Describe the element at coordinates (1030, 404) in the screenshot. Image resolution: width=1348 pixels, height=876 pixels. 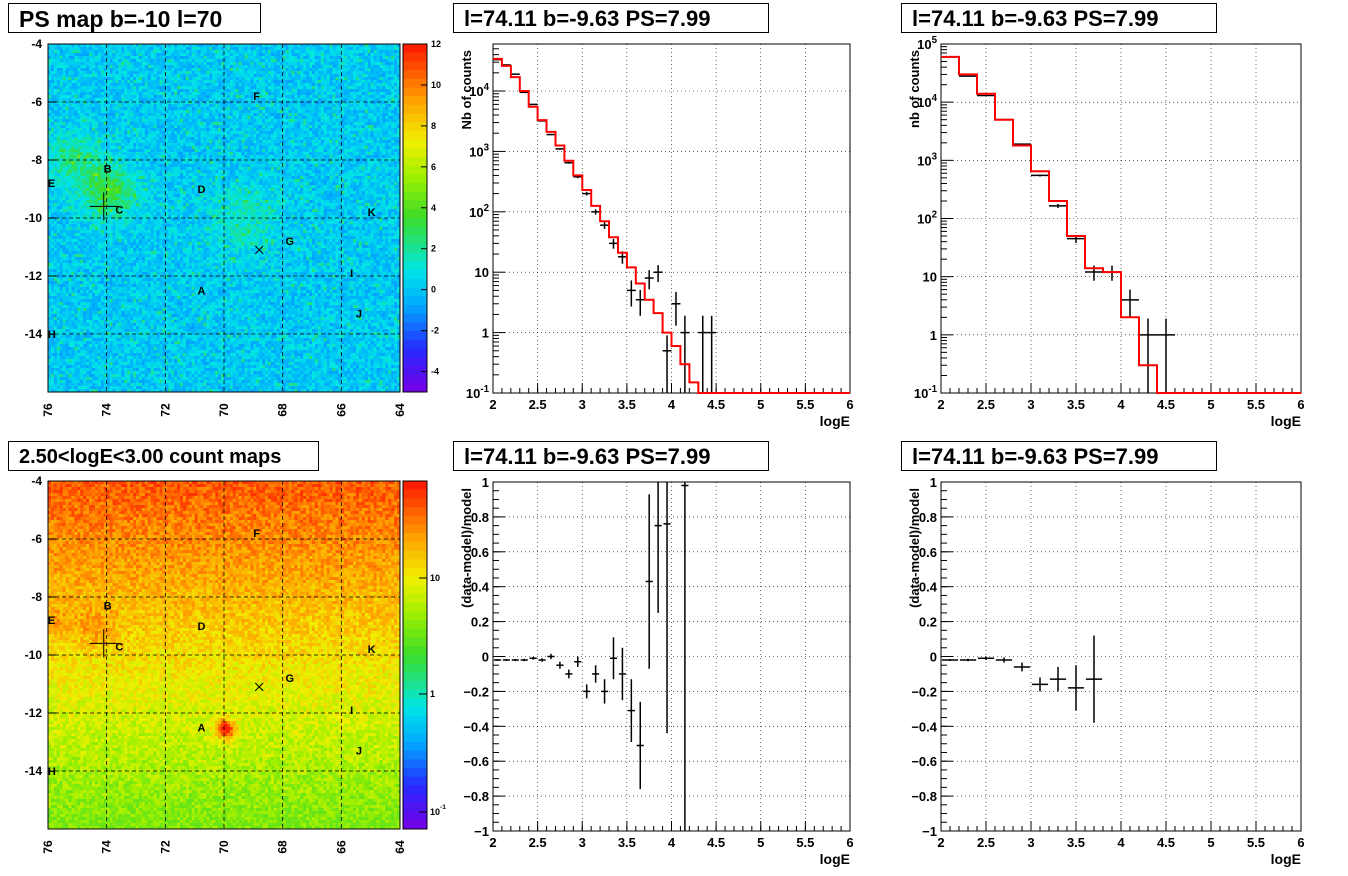
I see `spectrum-rebinned-xtick-label: 3` at that location.